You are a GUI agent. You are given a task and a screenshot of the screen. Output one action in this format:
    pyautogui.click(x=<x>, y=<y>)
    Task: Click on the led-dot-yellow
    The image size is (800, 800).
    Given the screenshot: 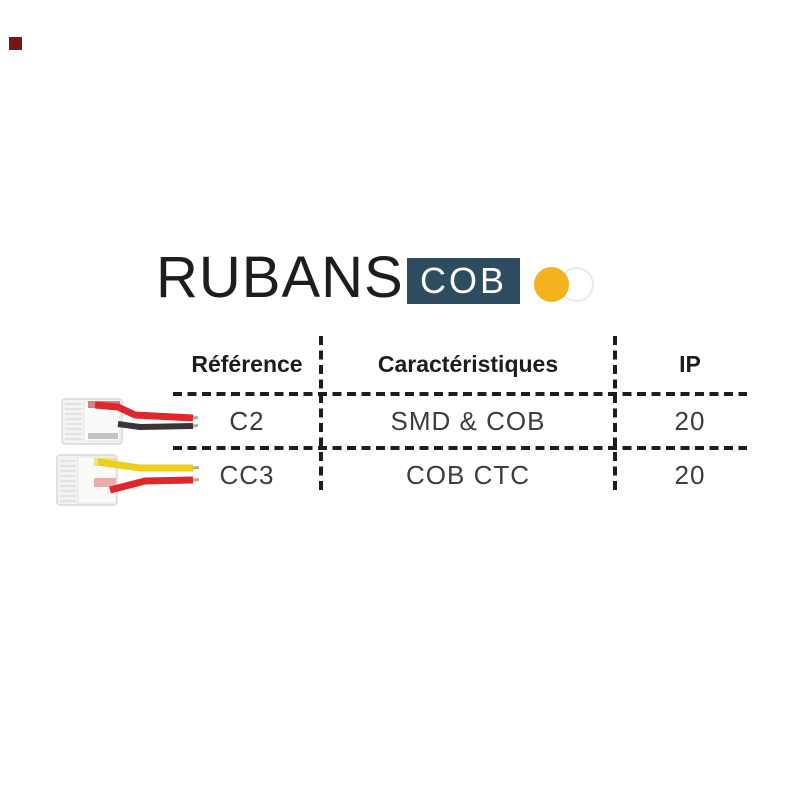 What is the action you would take?
    pyautogui.click(x=551, y=284)
    